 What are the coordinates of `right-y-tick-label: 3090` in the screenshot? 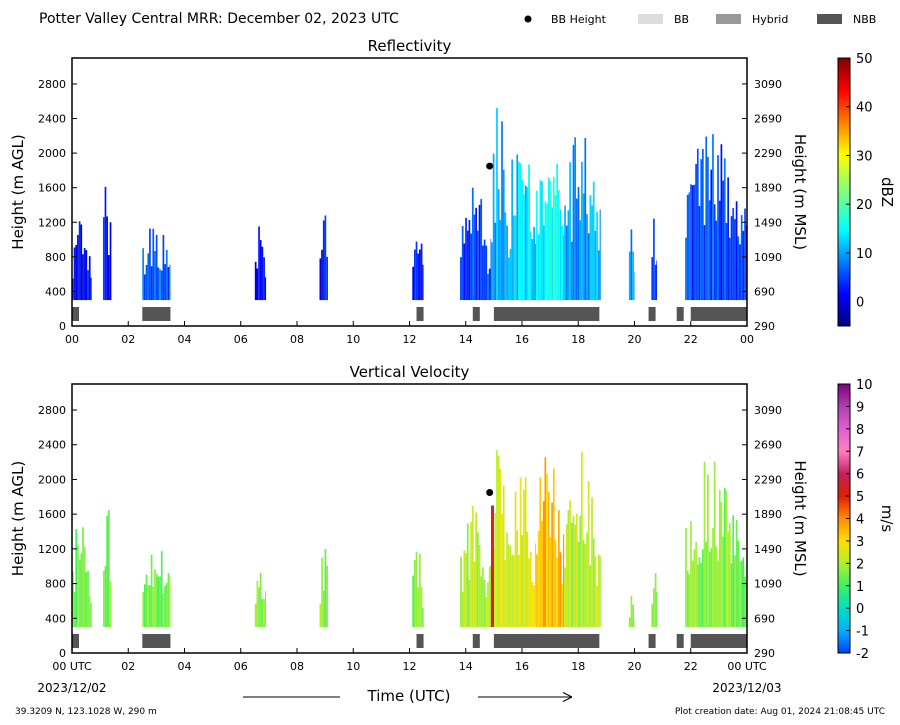 It's located at (768, 84).